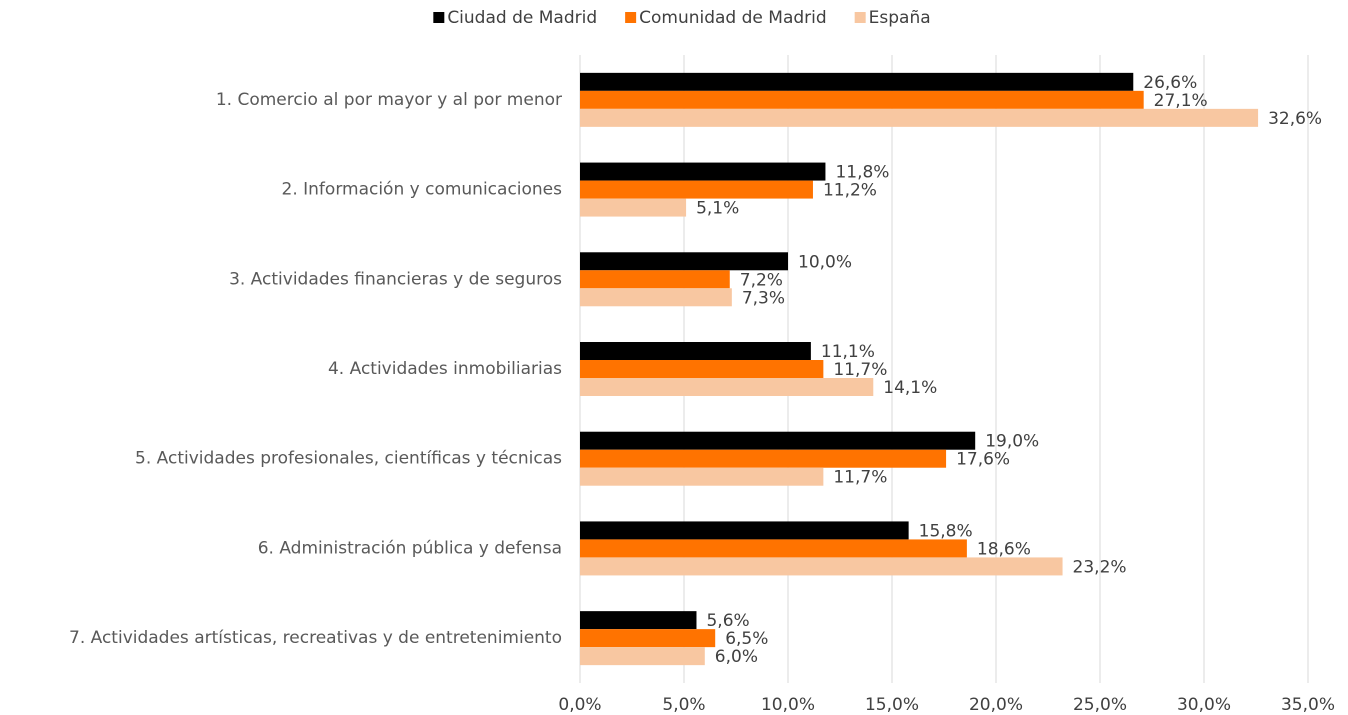 The image size is (1348, 715). I want to click on data-label: 10,0%, so click(825, 262).